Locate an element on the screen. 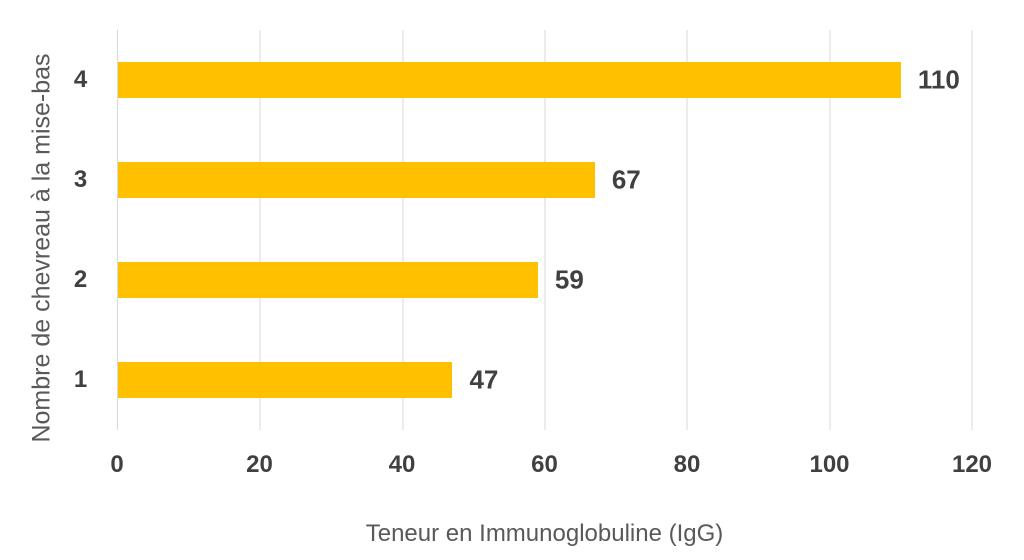 This screenshot has width=1024, height=560. x-axis-tick-labels: 0 20 40 60 80 100 120 is located at coordinates (551, 465).